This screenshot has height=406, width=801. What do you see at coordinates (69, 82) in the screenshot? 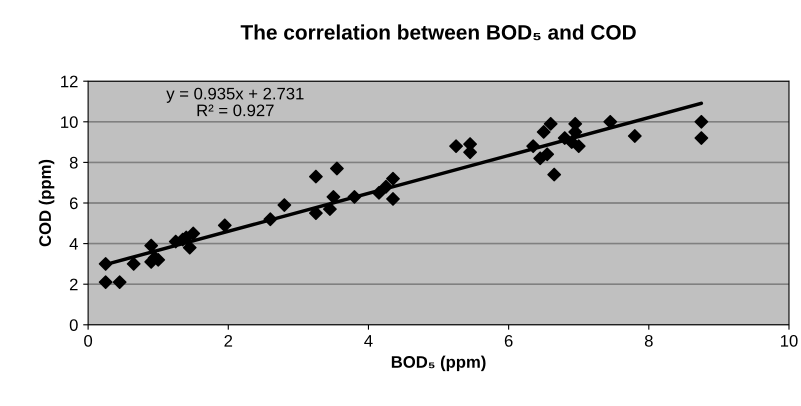
I see `y-tick-label: 12` at bounding box center [69, 82].